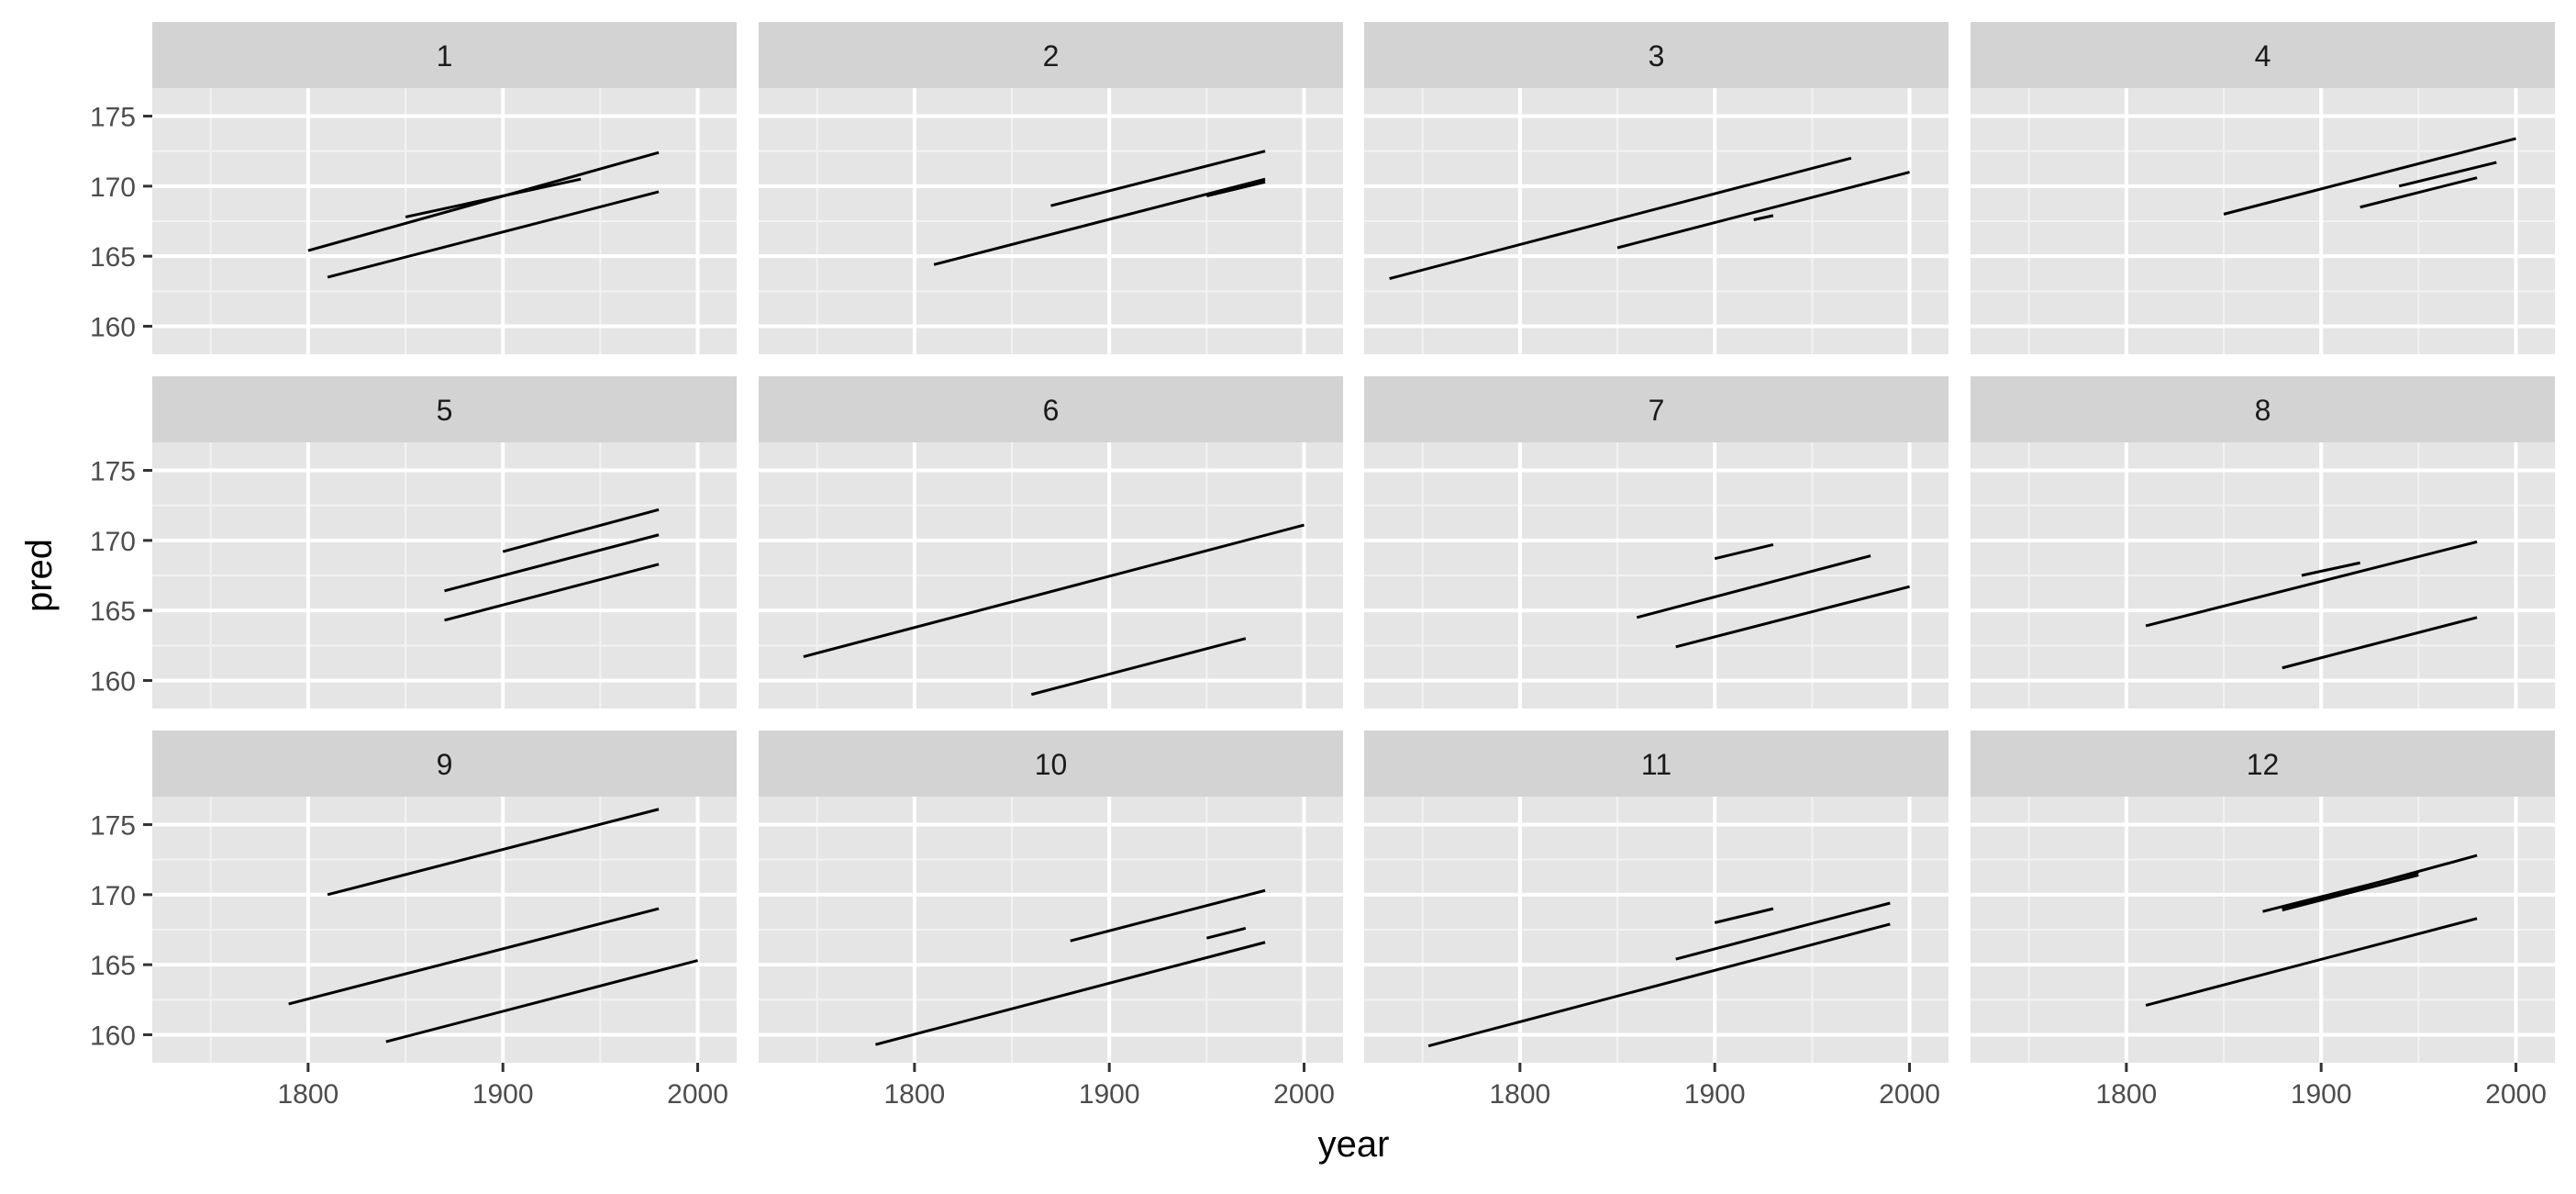  I want to click on facet-panel-5: 5 160 165 170 175, so click(413, 542).